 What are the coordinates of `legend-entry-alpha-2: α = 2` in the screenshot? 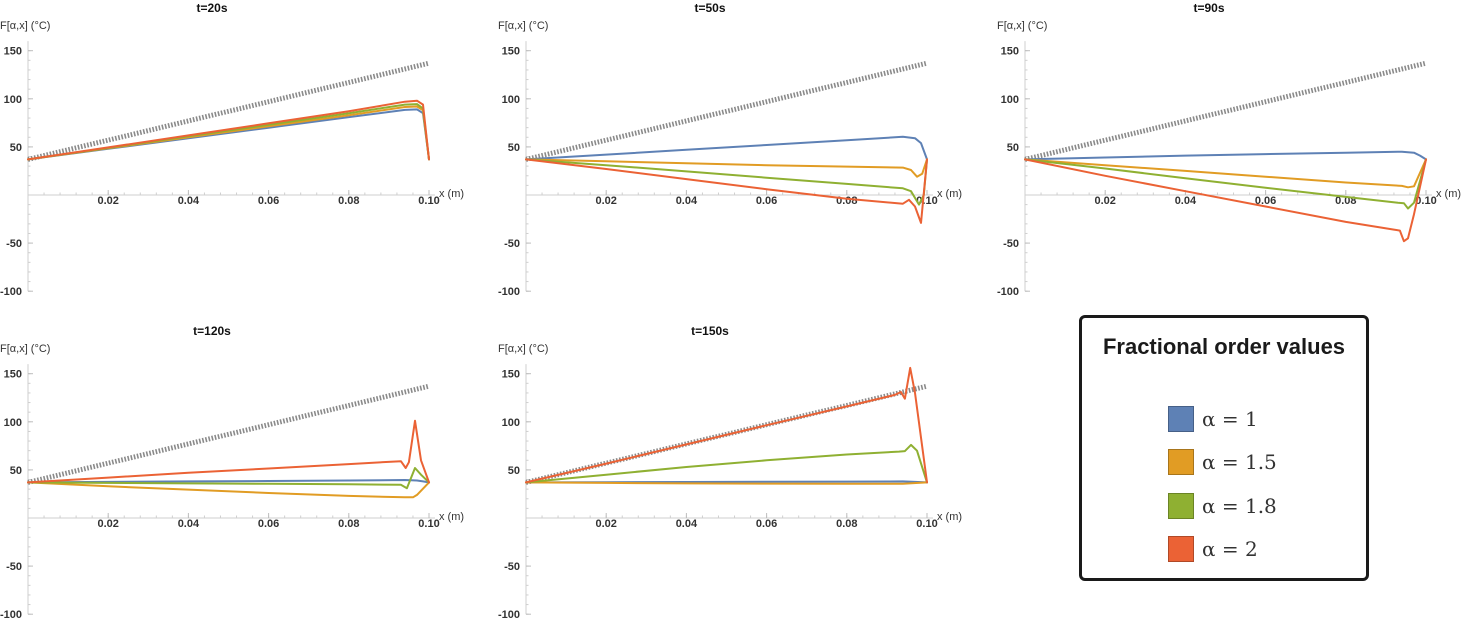 It's located at (1213, 549).